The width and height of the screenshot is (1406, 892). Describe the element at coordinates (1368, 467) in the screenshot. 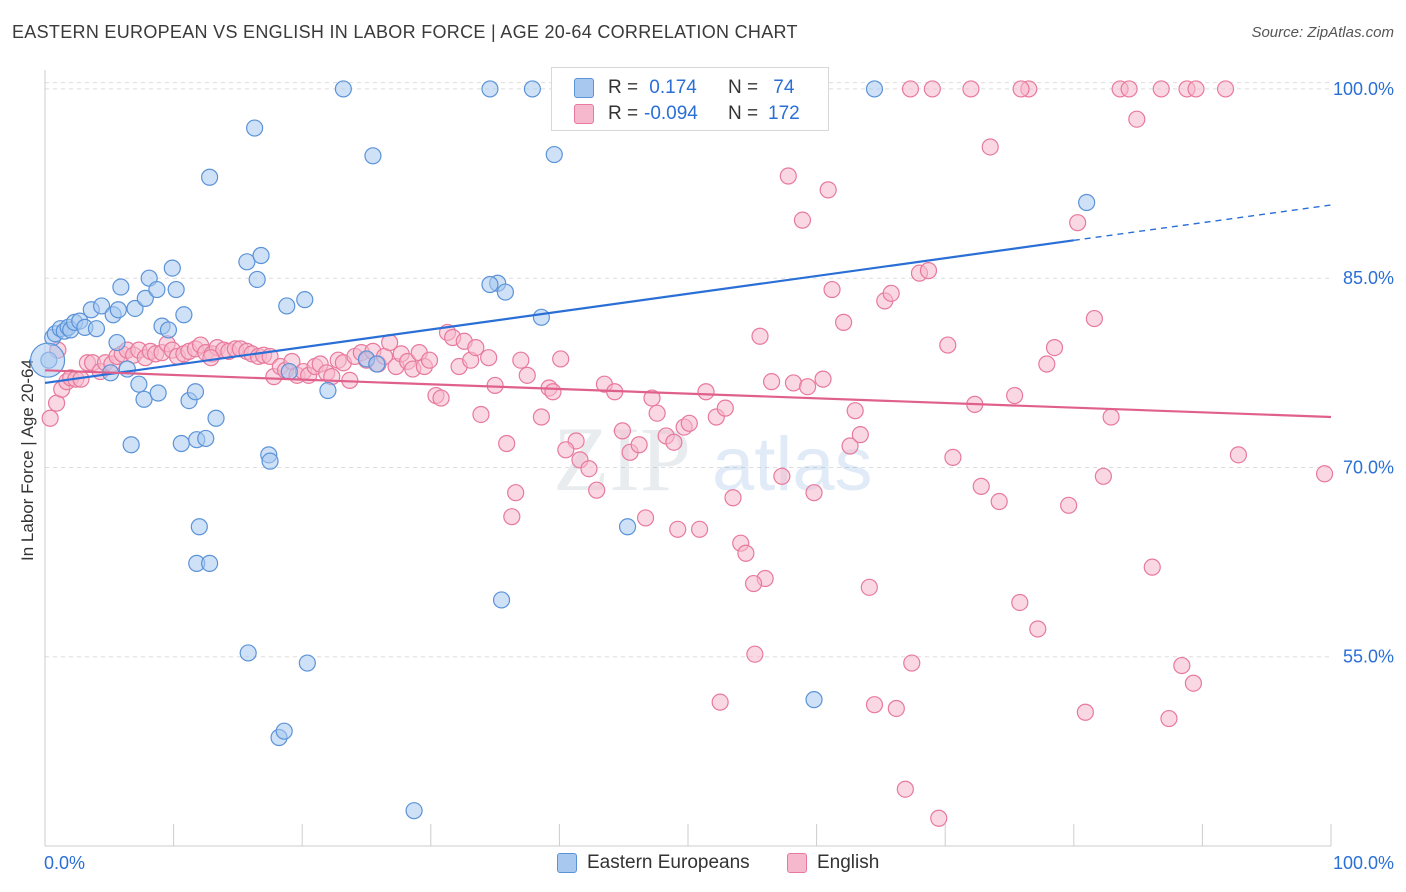

I see `y-tick-label: 70.0%` at that location.